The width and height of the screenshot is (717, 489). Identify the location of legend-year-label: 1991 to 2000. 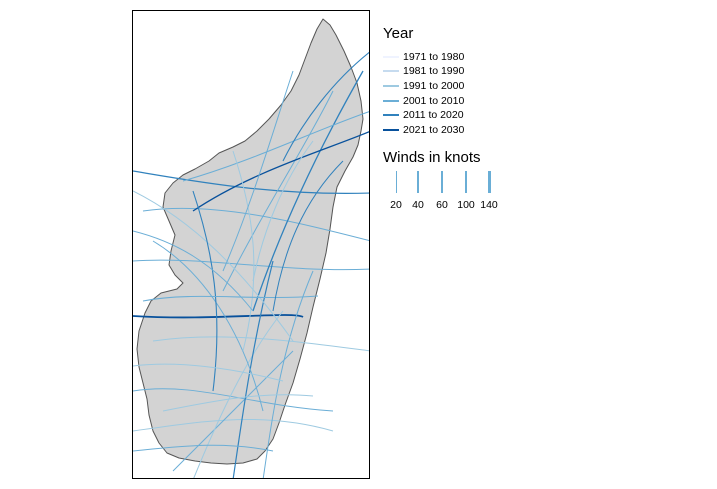
(434, 86).